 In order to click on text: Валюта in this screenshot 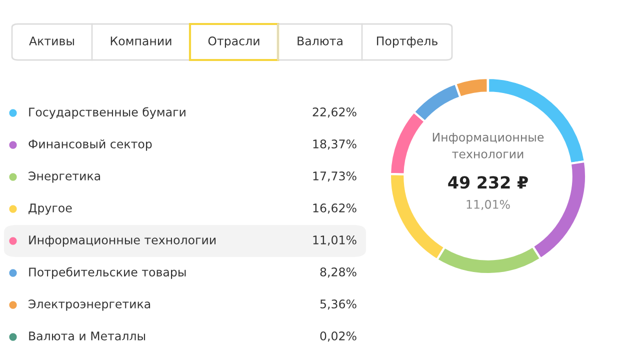, I will do `click(320, 41)`.